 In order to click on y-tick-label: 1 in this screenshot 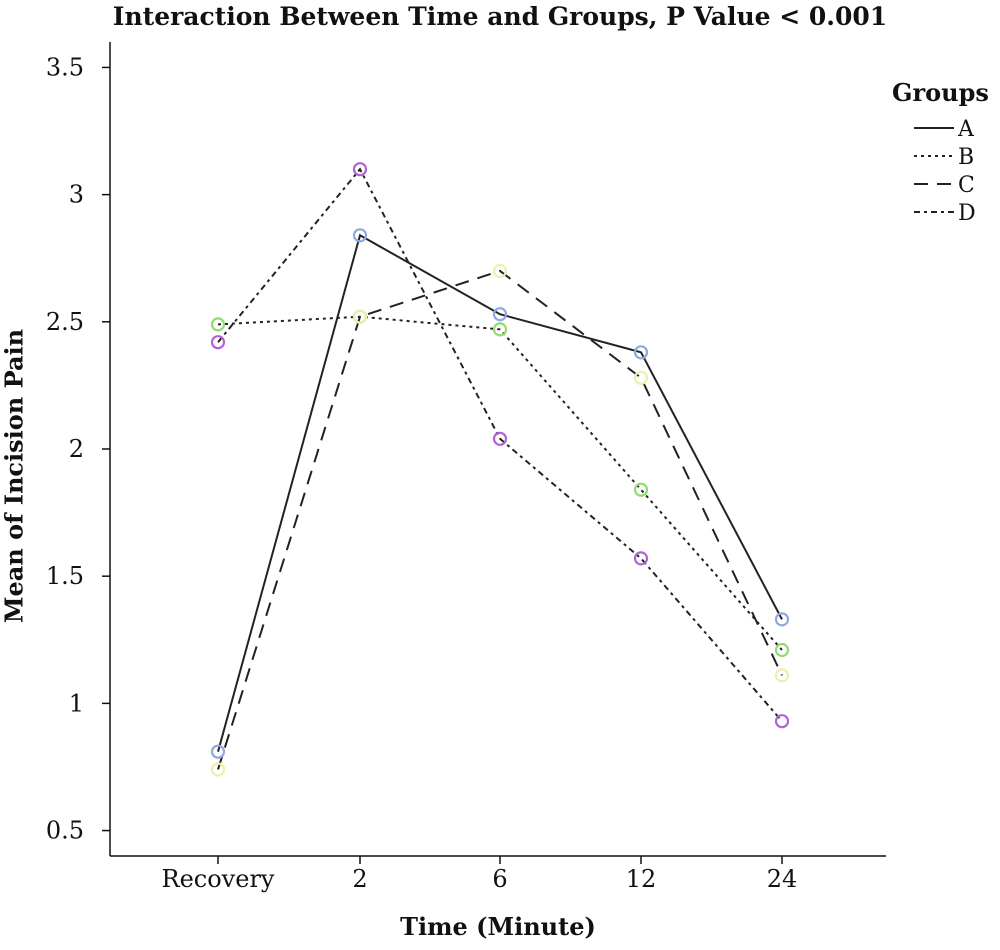, I will do `click(76, 703)`.